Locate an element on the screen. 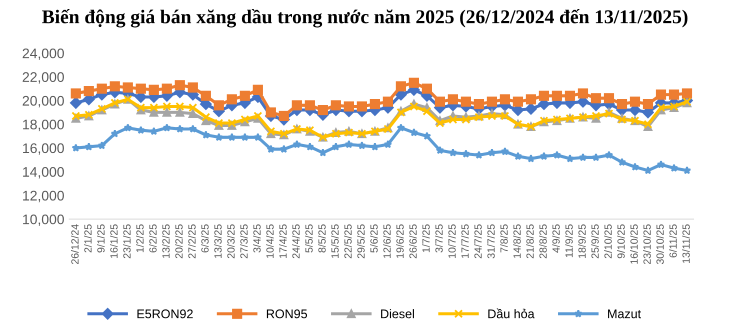 The width and height of the screenshot is (730, 332). x-tick-label: 30/10/25 is located at coordinates (660, 244).